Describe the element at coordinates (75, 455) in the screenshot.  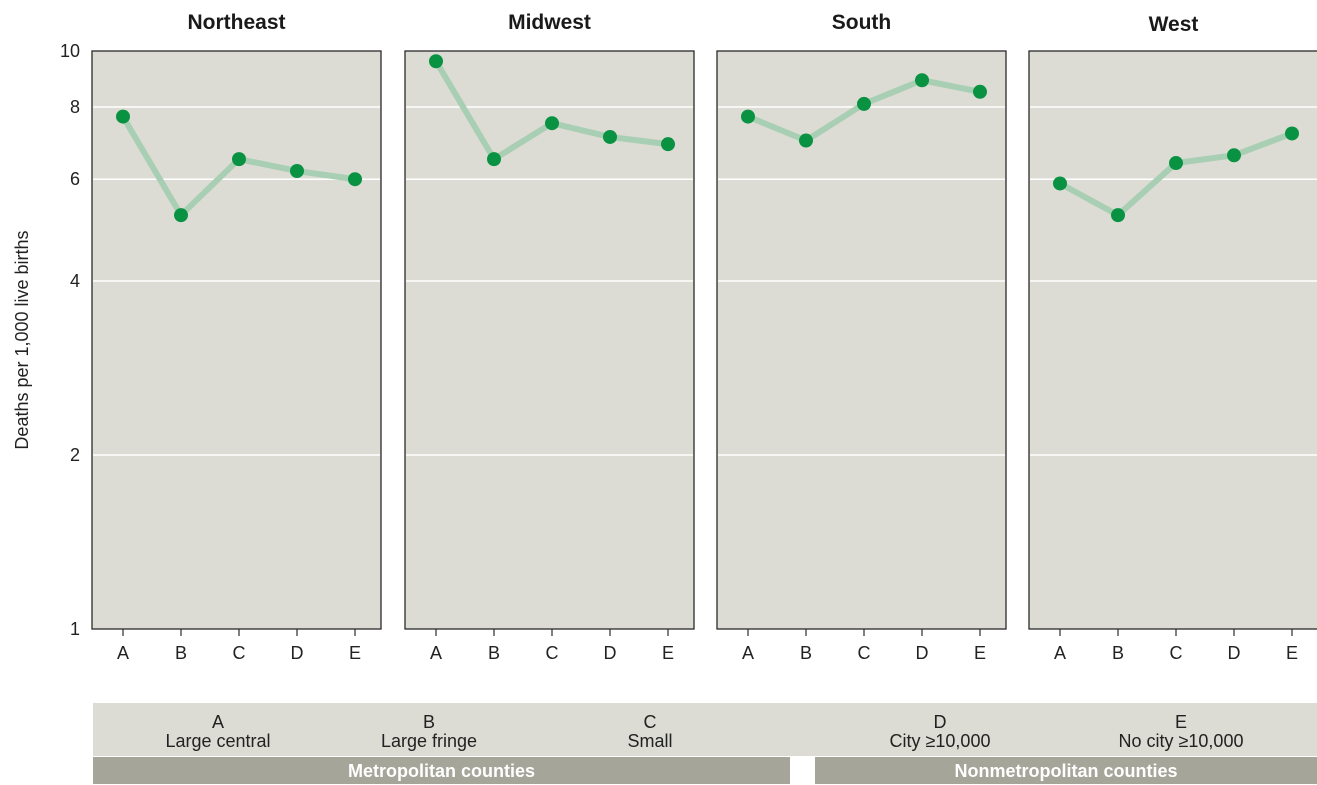
I see `y-tick-label: 2` at that location.